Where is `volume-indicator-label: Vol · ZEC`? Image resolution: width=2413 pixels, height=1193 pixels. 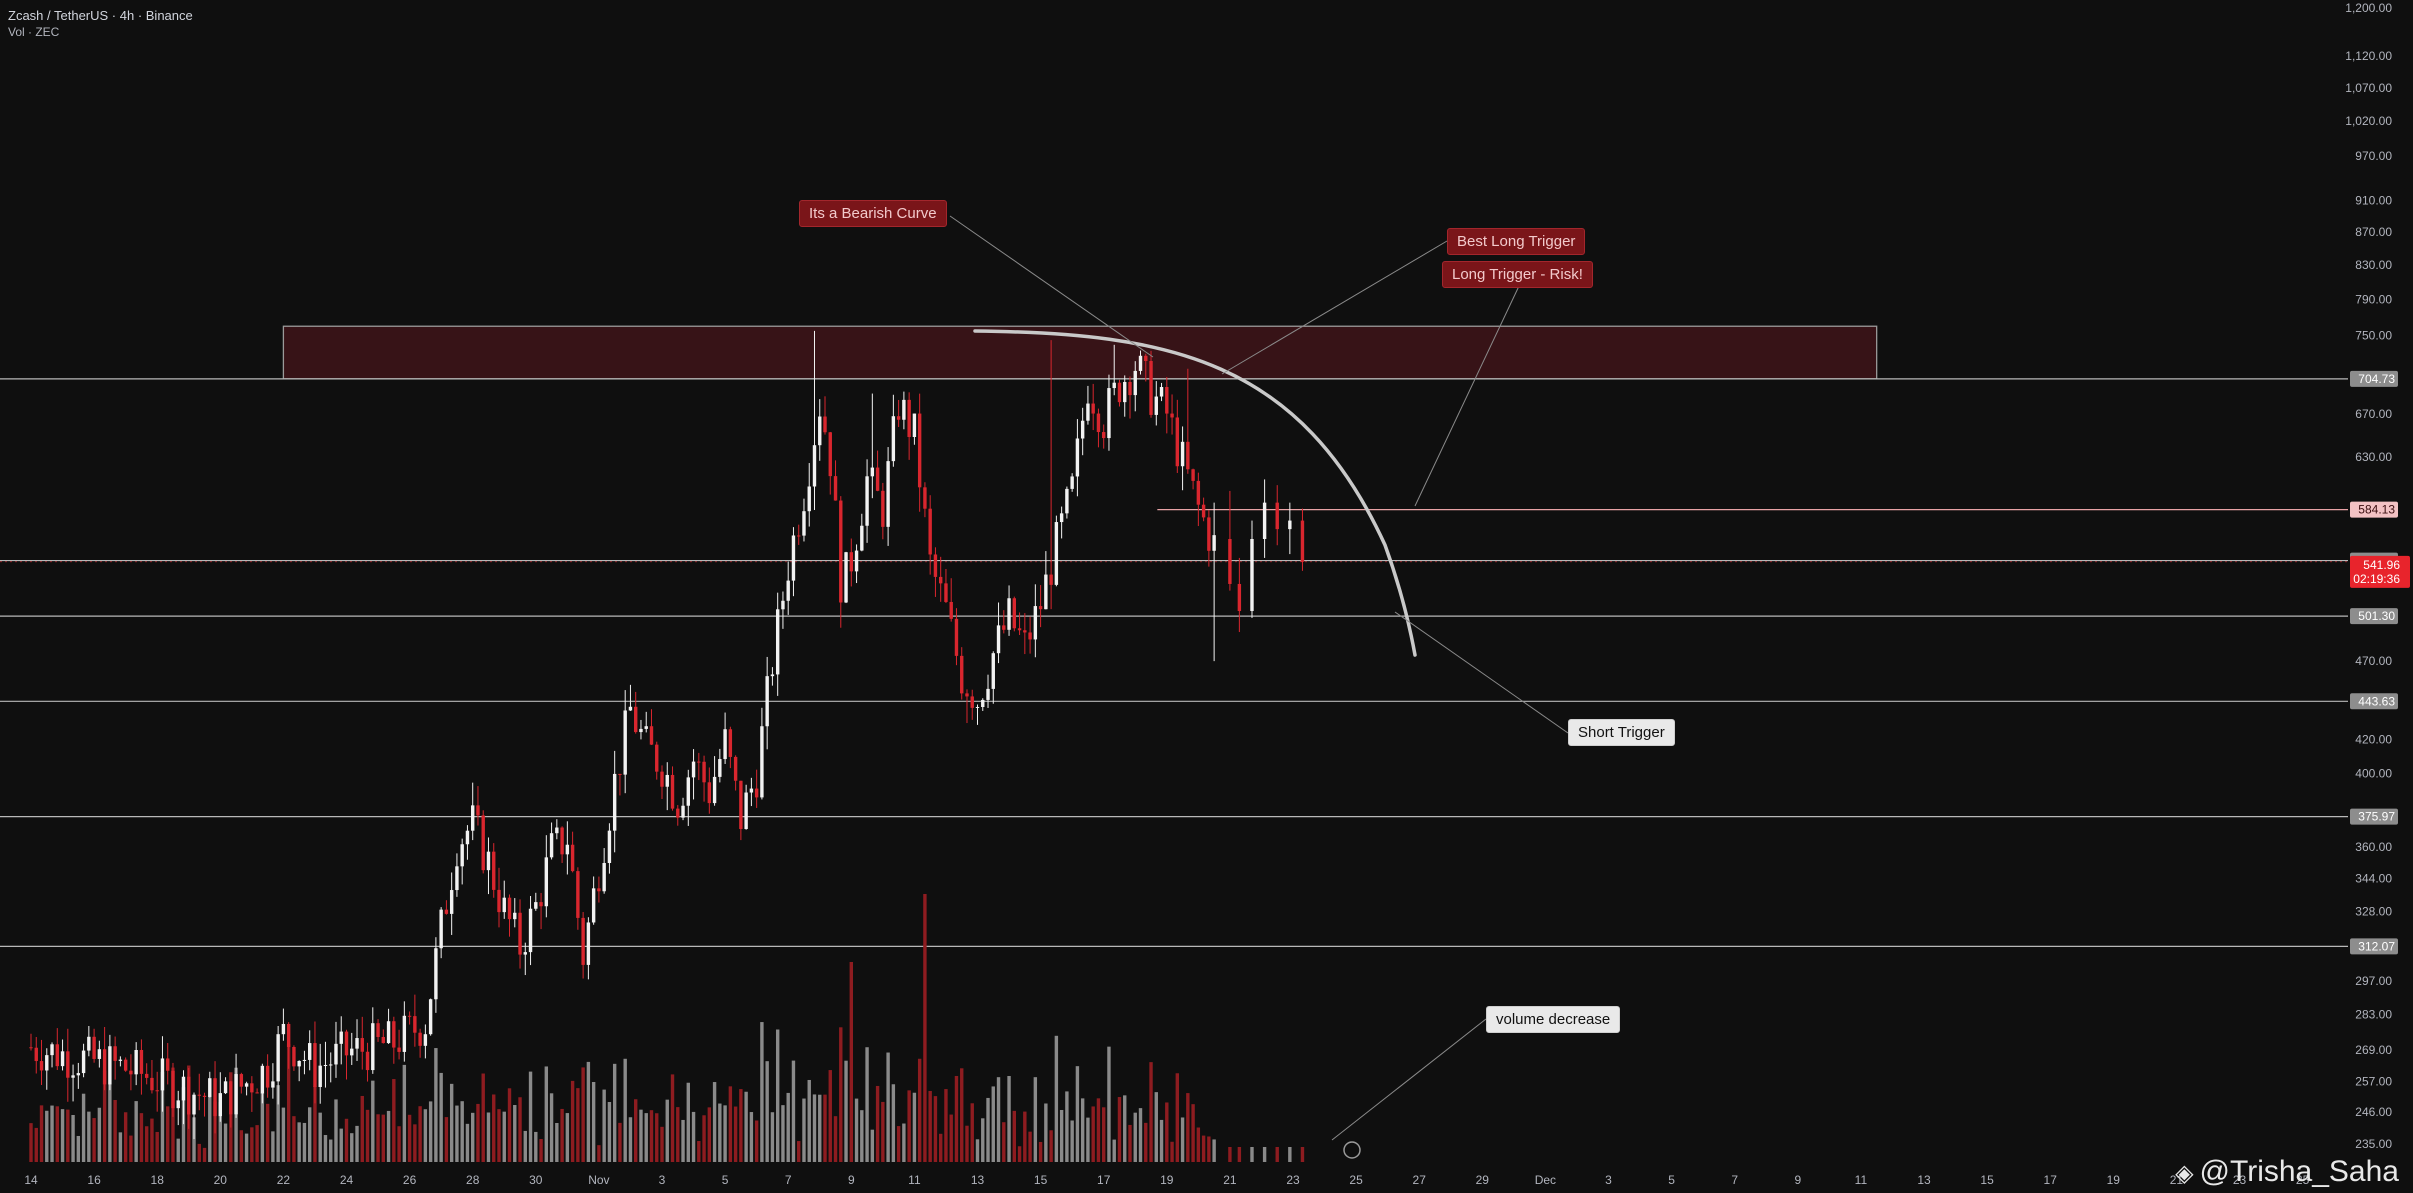 volume-indicator-label: Vol · ZEC is located at coordinates (34, 32).